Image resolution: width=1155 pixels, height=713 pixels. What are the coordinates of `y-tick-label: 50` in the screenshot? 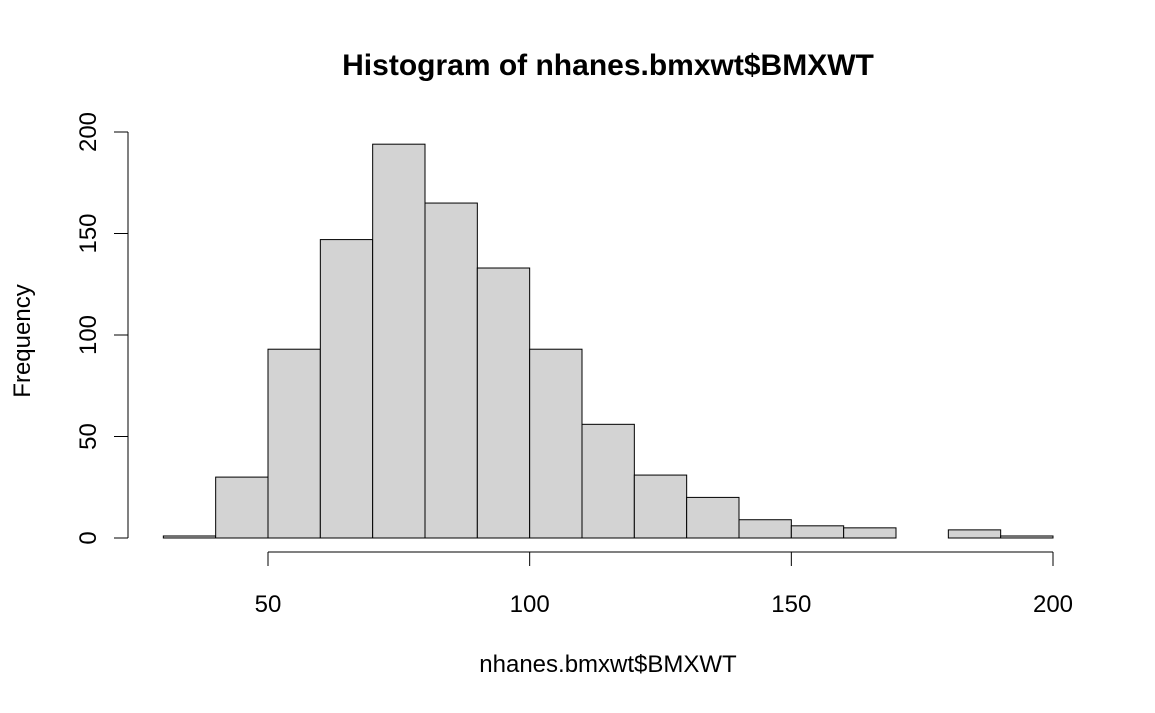 It's located at (88, 436).